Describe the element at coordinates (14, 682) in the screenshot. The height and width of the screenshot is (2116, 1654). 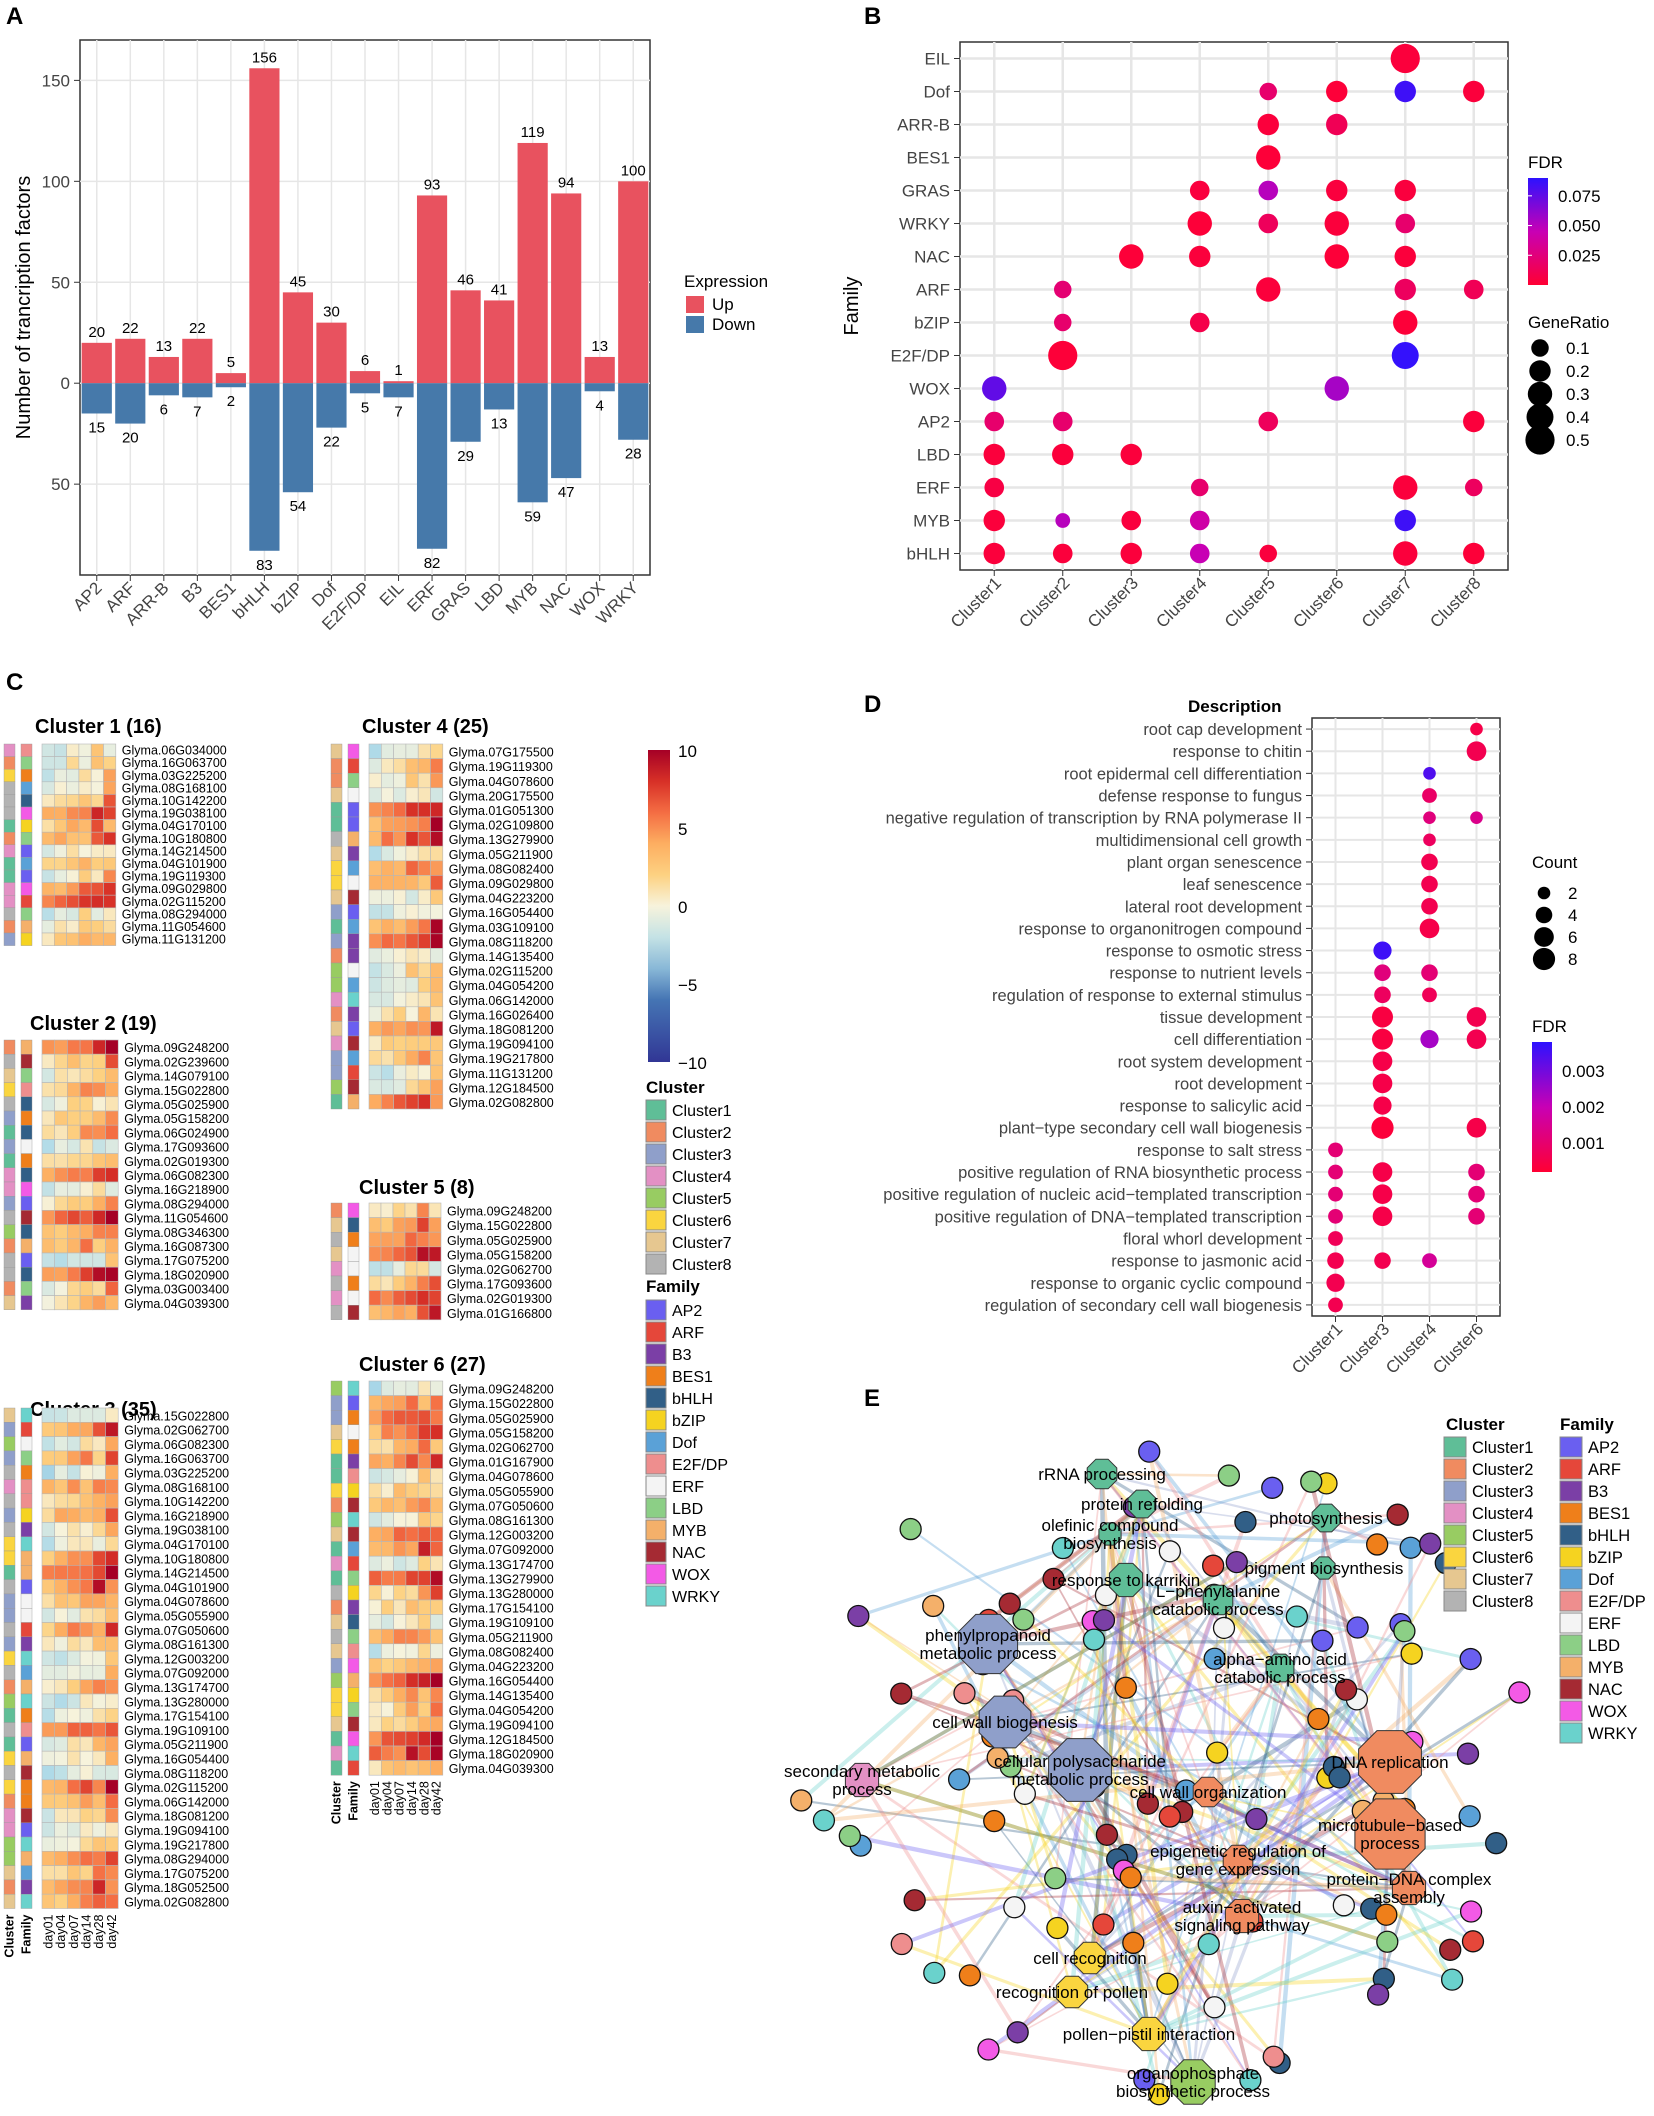
I see `panel-letter-c: C` at that location.